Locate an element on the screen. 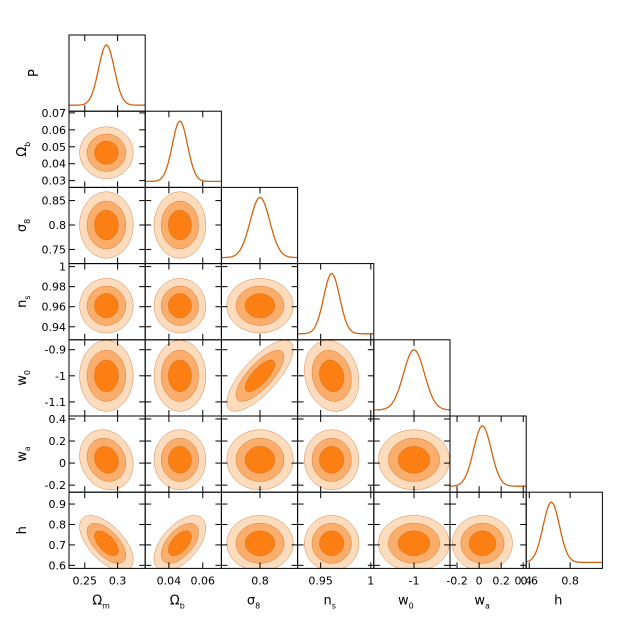 The height and width of the screenshot is (638, 638). y-tick-label: 0.04 is located at coordinates (54, 164).